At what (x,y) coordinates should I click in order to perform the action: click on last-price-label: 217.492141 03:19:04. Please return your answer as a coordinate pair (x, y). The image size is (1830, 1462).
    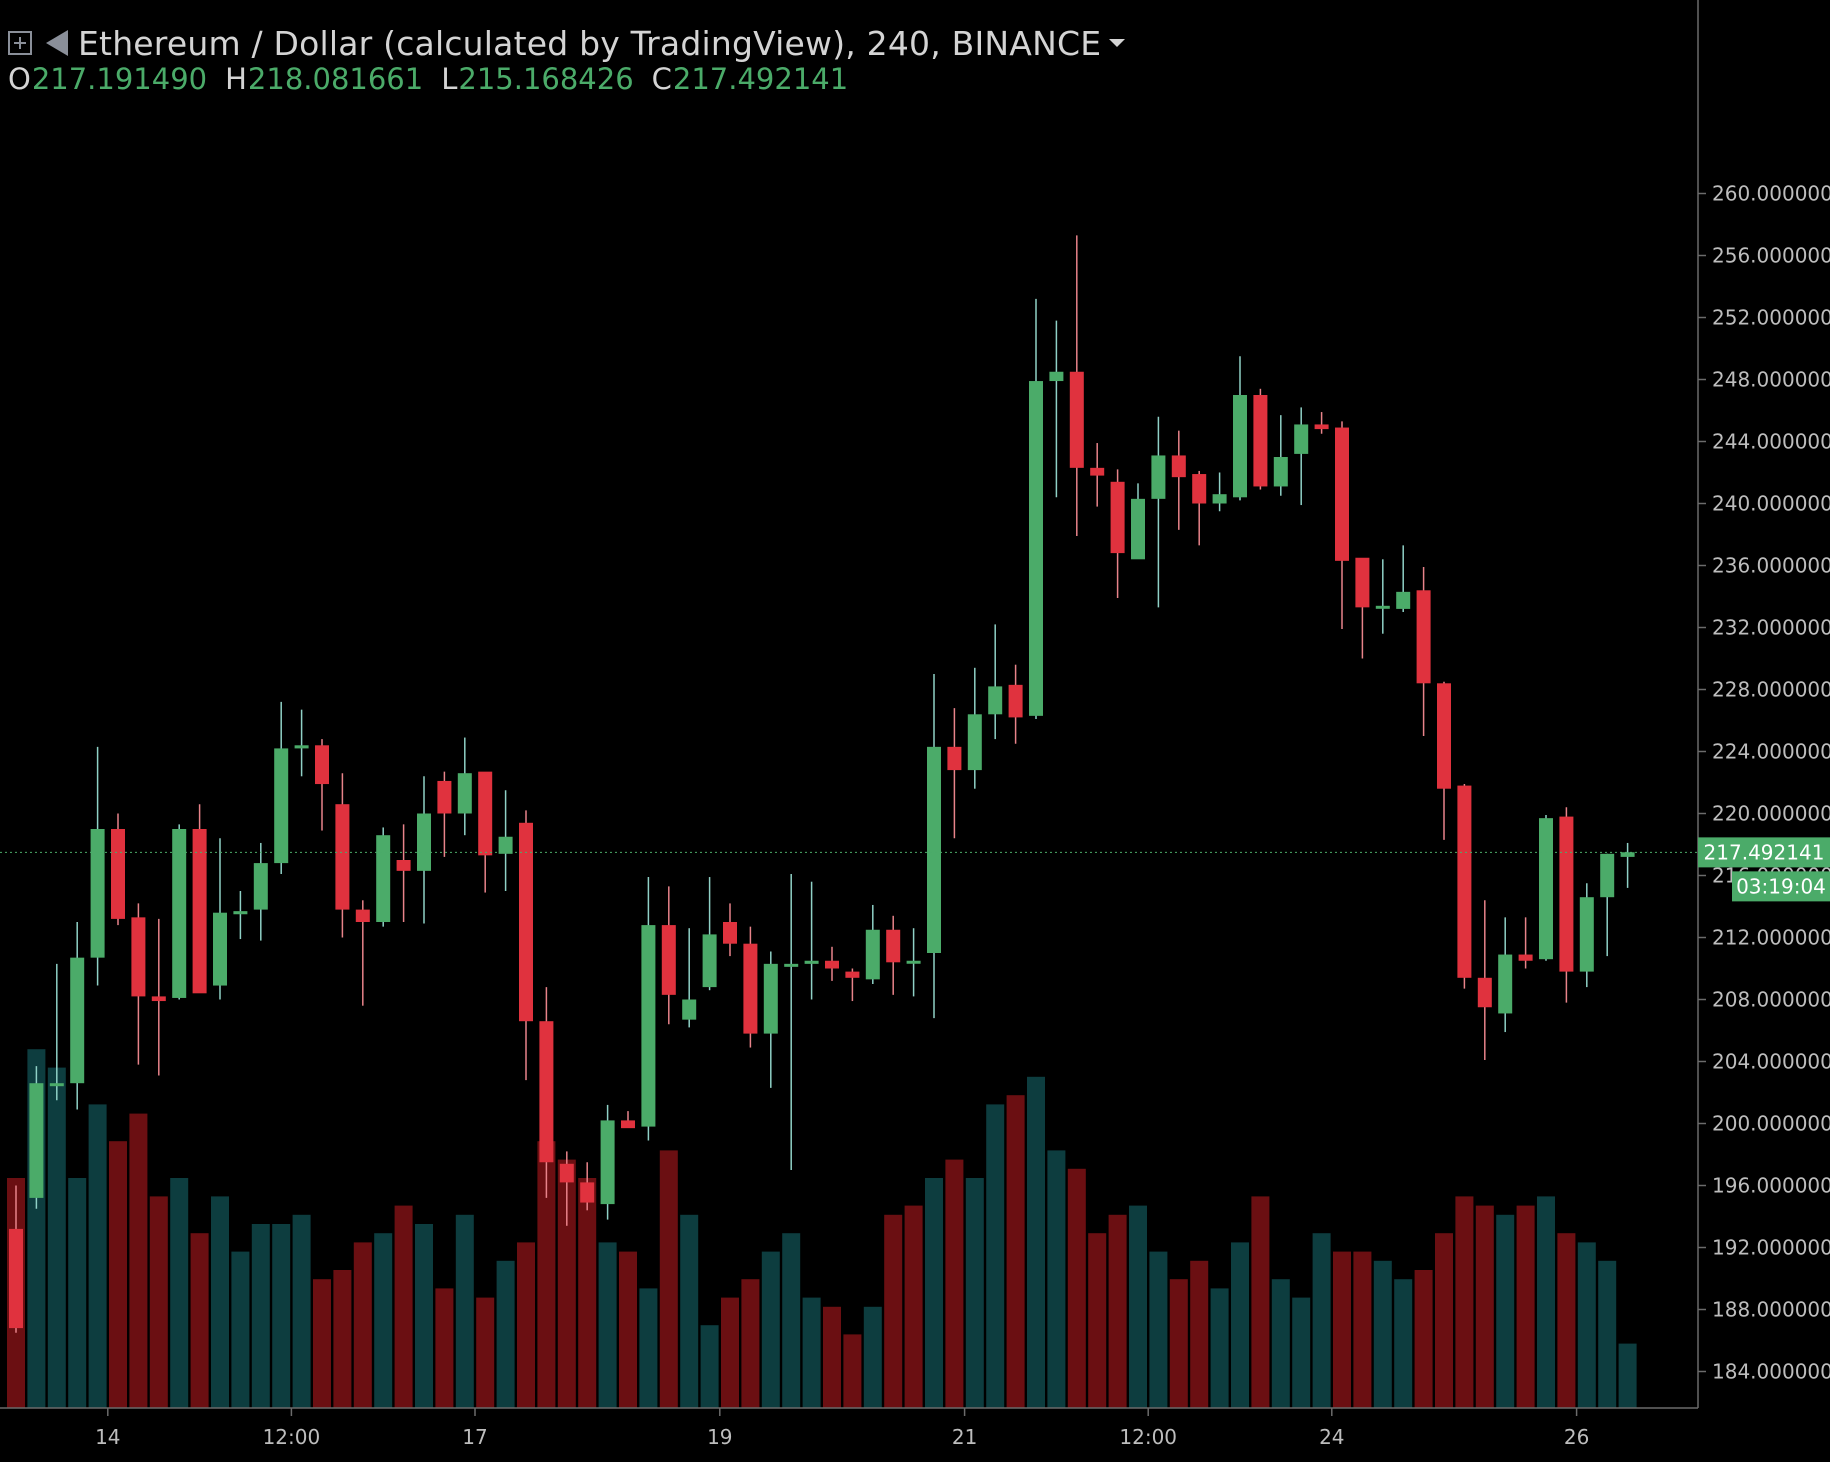
    Looking at the image, I should click on (1764, 869).